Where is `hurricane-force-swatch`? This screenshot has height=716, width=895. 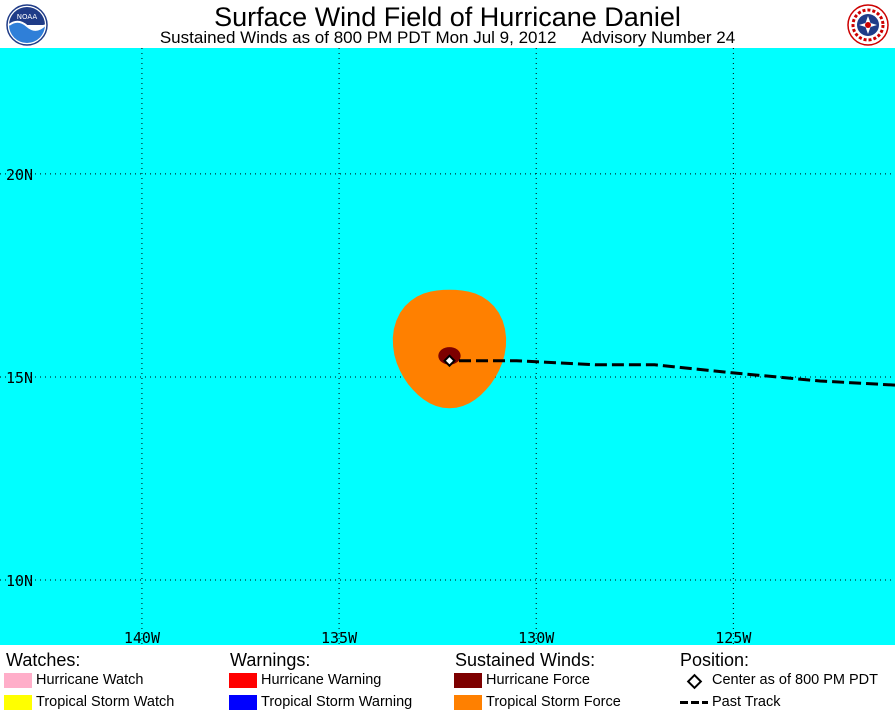
hurricane-force-swatch is located at coordinates (468, 680).